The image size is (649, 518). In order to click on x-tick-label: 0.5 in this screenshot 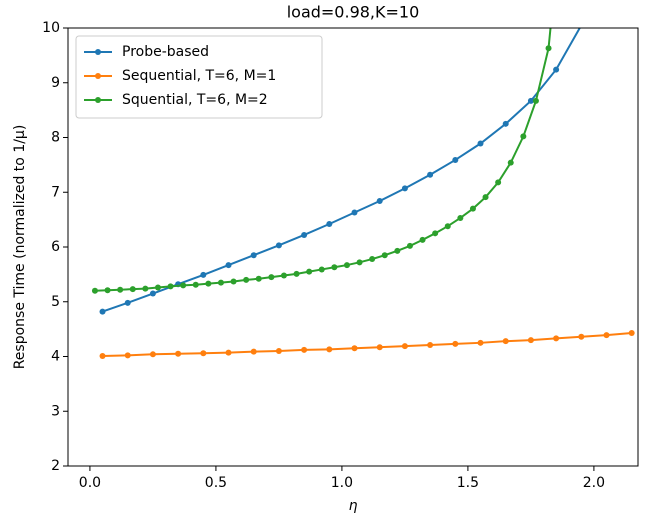, I will do `click(216, 483)`.